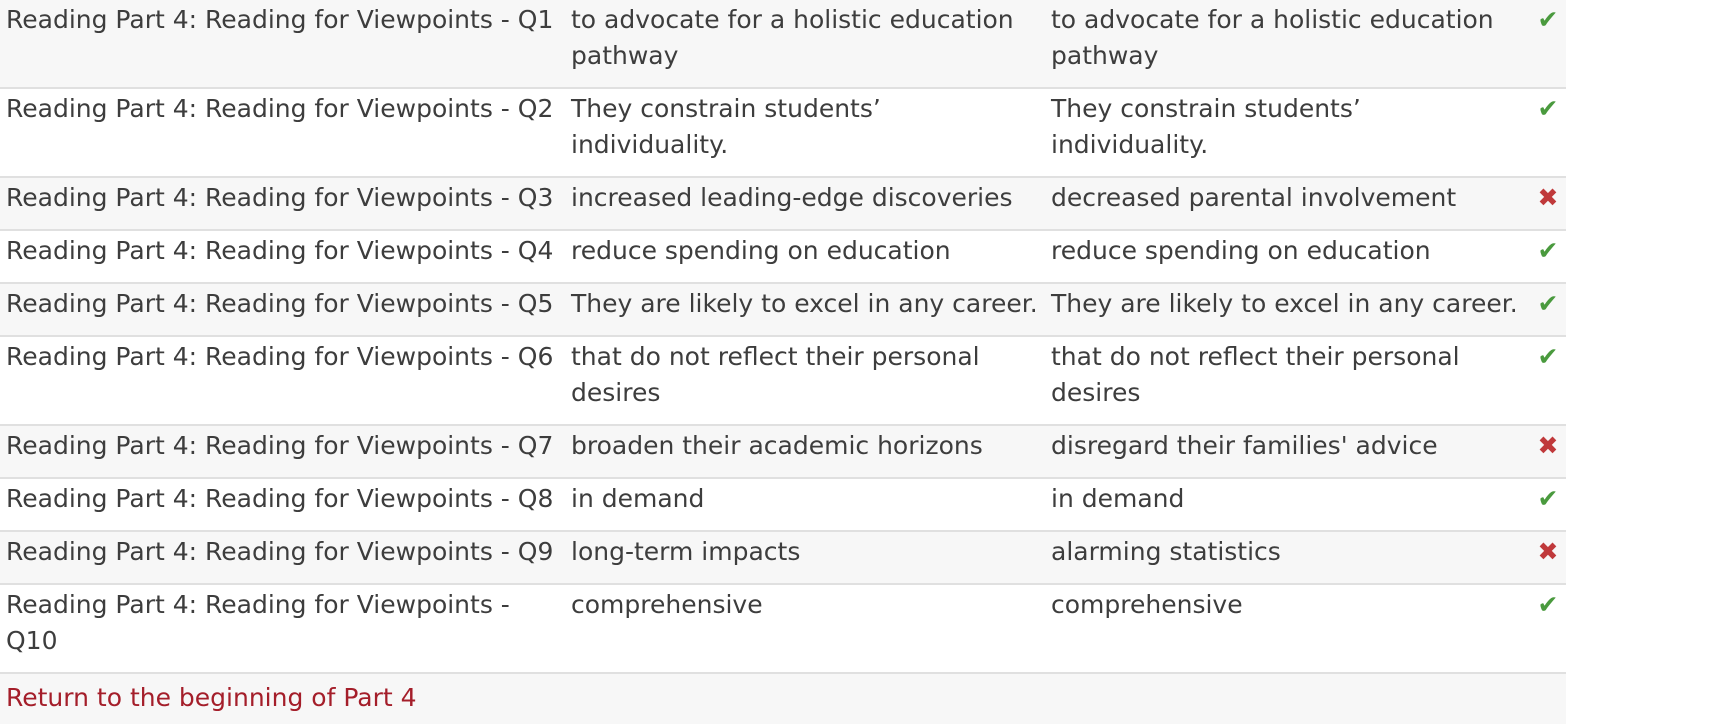 This screenshot has height=724, width=1718. I want to click on return-to-part-4-link: Return to the beginning of Part 4, so click(211, 697).